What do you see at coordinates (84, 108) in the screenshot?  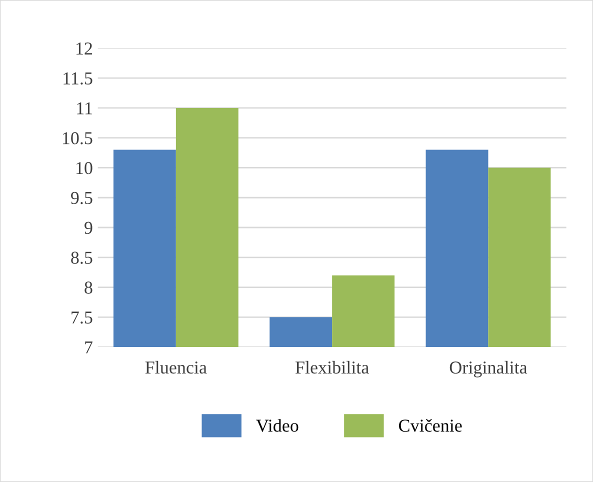 I see `y-tick-label: 11` at bounding box center [84, 108].